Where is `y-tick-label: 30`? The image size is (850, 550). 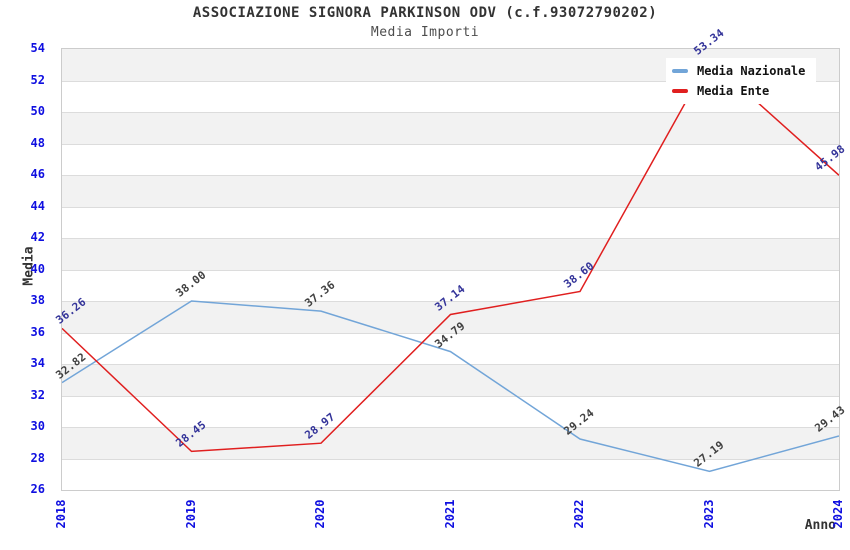 y-tick-label: 30 is located at coordinates (37, 426).